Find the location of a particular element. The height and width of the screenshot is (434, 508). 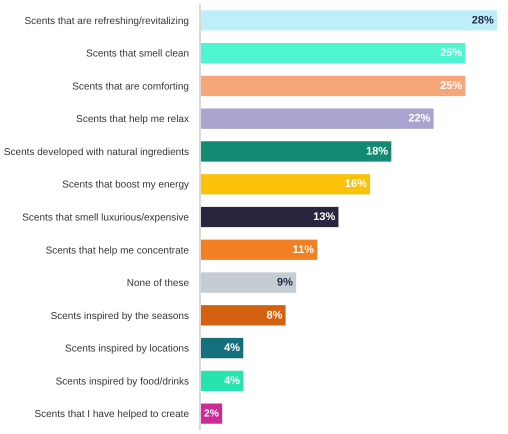

data-label: 22% is located at coordinates (419, 118).